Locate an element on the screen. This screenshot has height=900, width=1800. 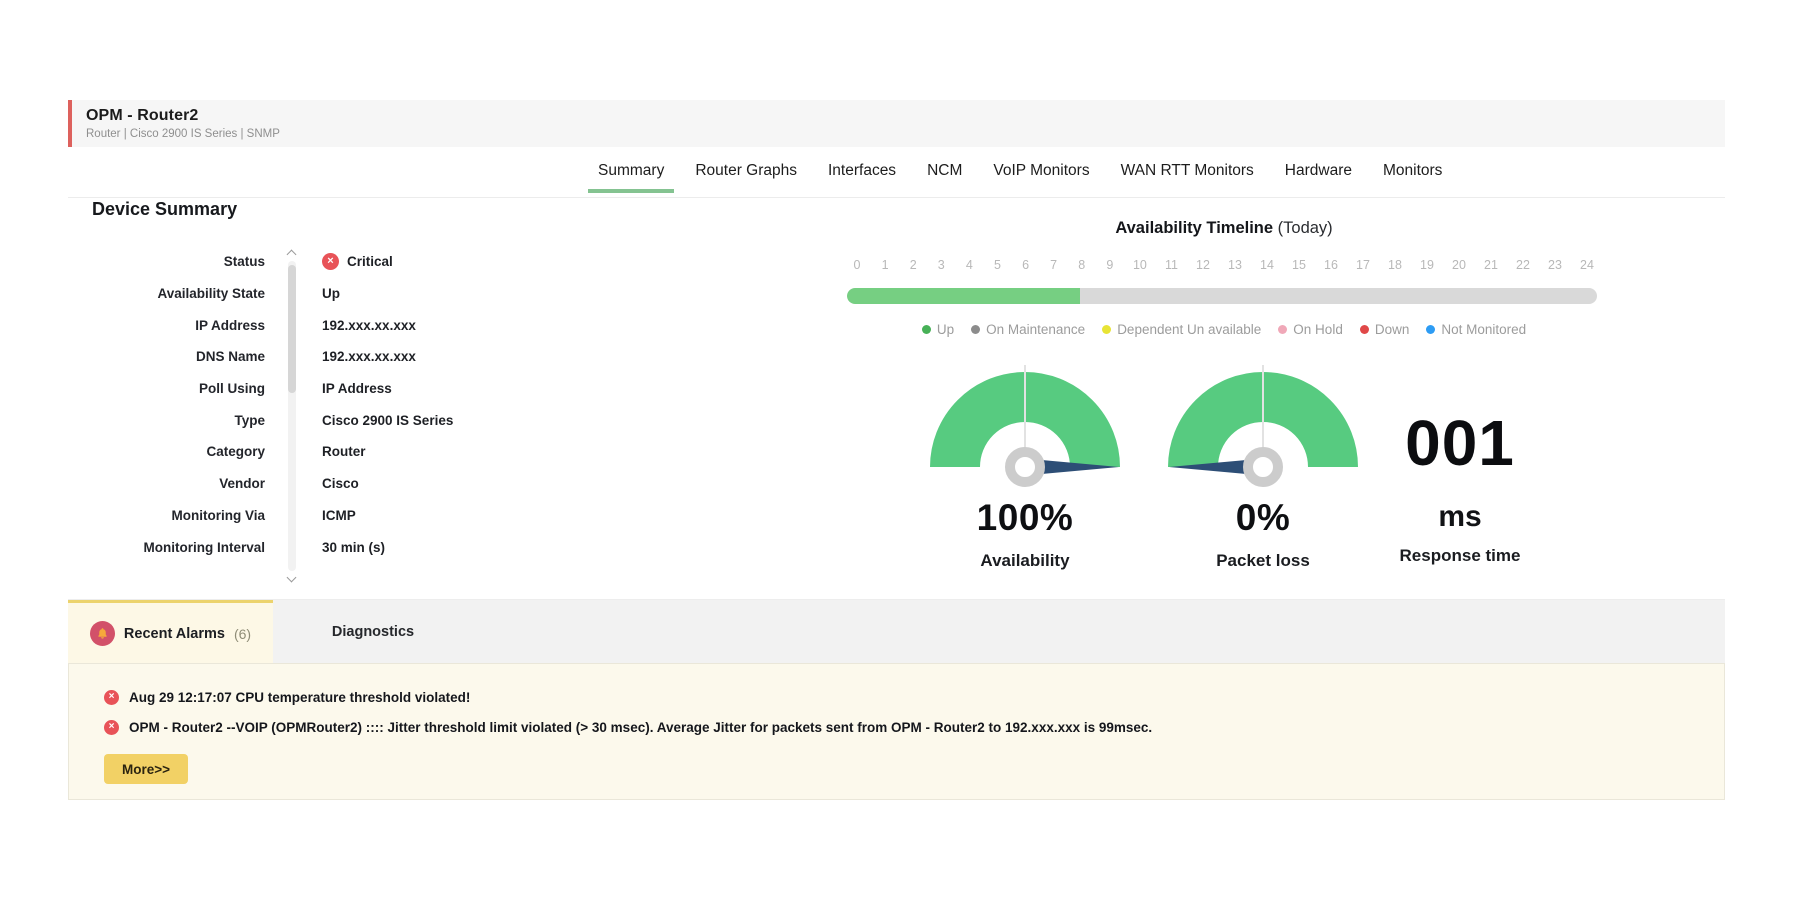
hour-tick: 11 is located at coordinates (1171, 265).